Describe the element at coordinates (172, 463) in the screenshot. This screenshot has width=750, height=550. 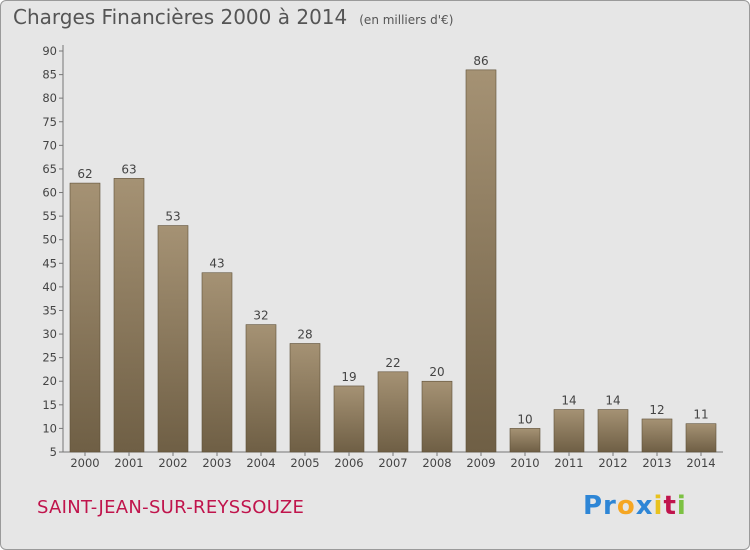
I see `x-tick-label: 2002` at that location.